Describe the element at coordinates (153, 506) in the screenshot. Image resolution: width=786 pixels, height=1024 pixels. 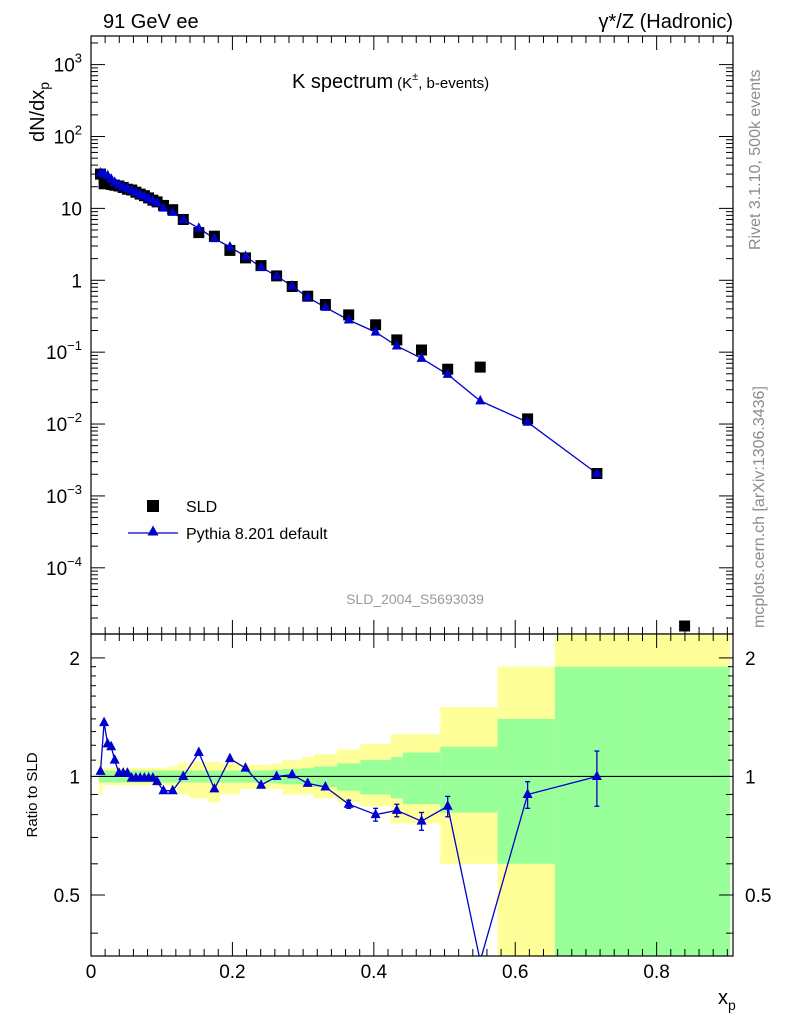
I see `legend-marker-sld` at that location.